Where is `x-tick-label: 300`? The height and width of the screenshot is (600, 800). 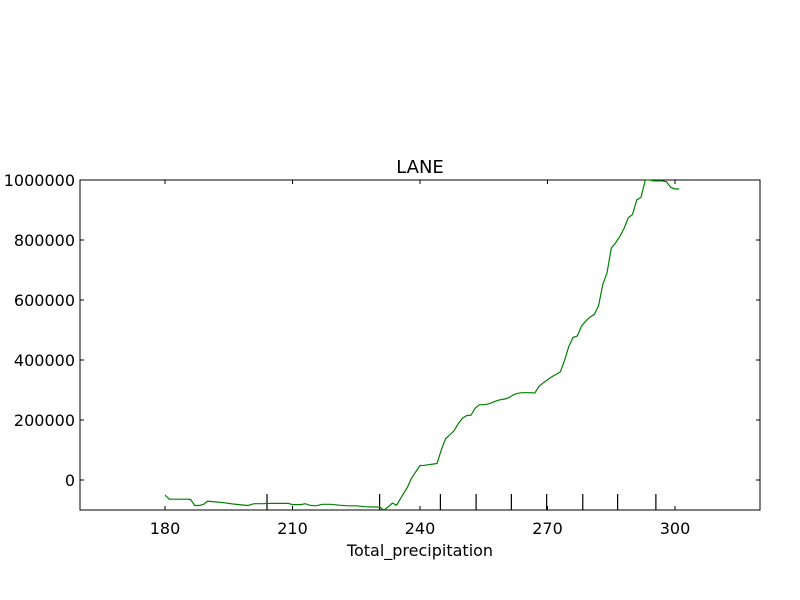 x-tick-label: 300 is located at coordinates (675, 528).